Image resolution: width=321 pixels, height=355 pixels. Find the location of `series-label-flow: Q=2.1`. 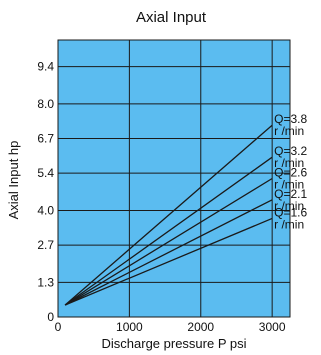

series-label-flow: Q=2.1 is located at coordinates (290, 194).